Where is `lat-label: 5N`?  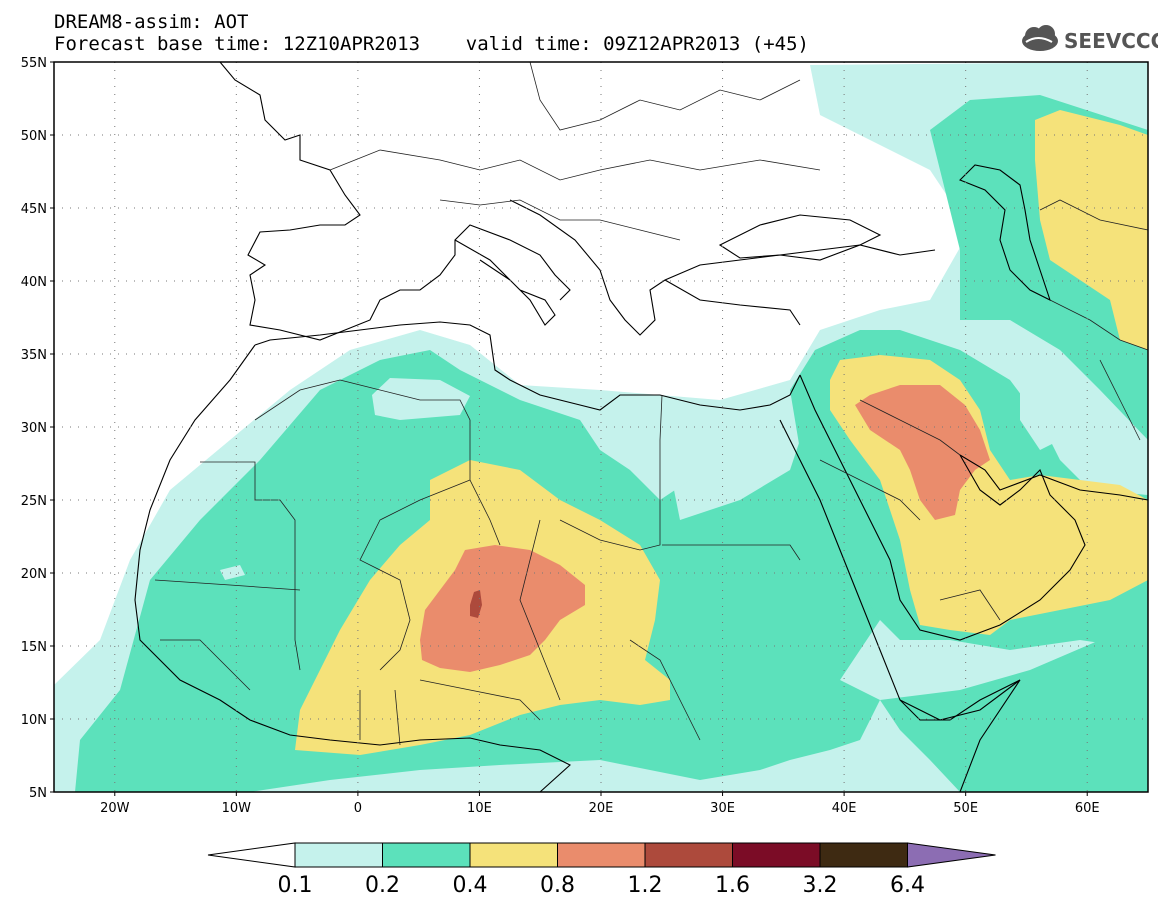
lat-label: 5N is located at coordinates (38, 793).